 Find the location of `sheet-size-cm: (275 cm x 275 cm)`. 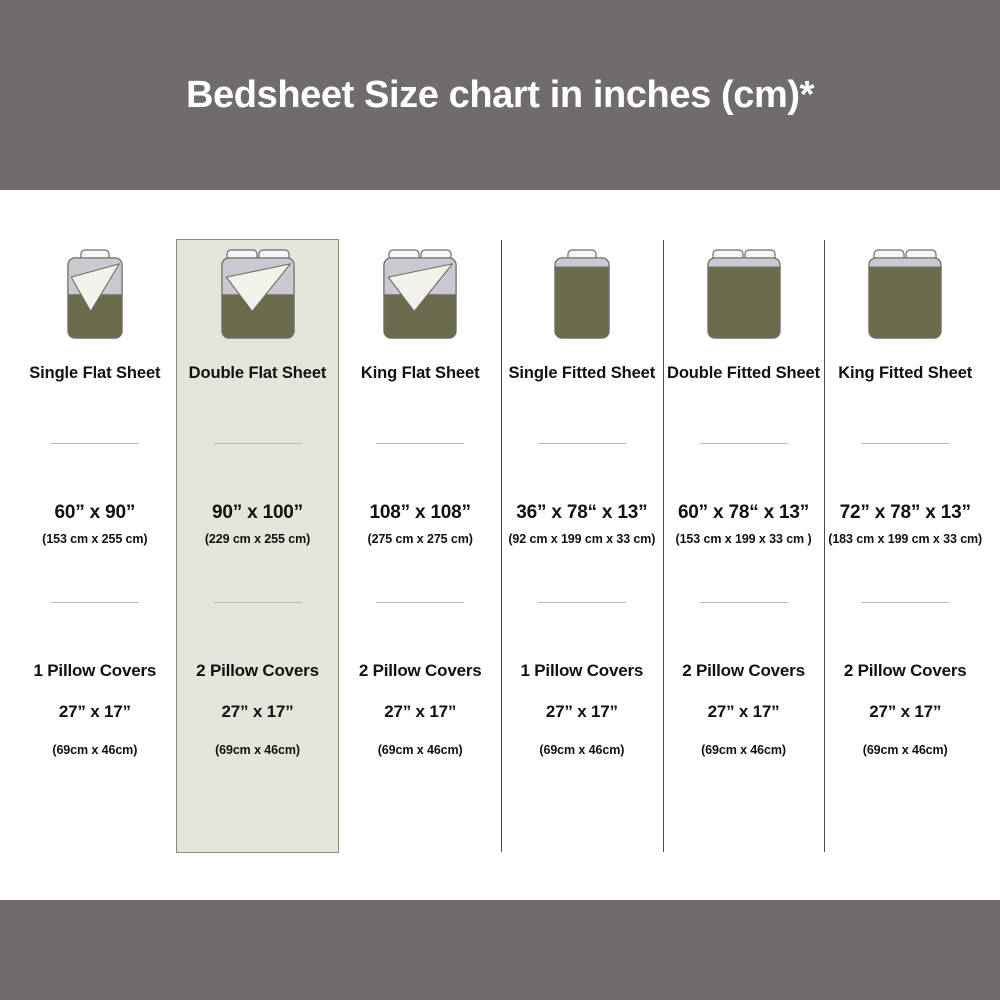

sheet-size-cm: (275 cm x 275 cm) is located at coordinates (420, 539).